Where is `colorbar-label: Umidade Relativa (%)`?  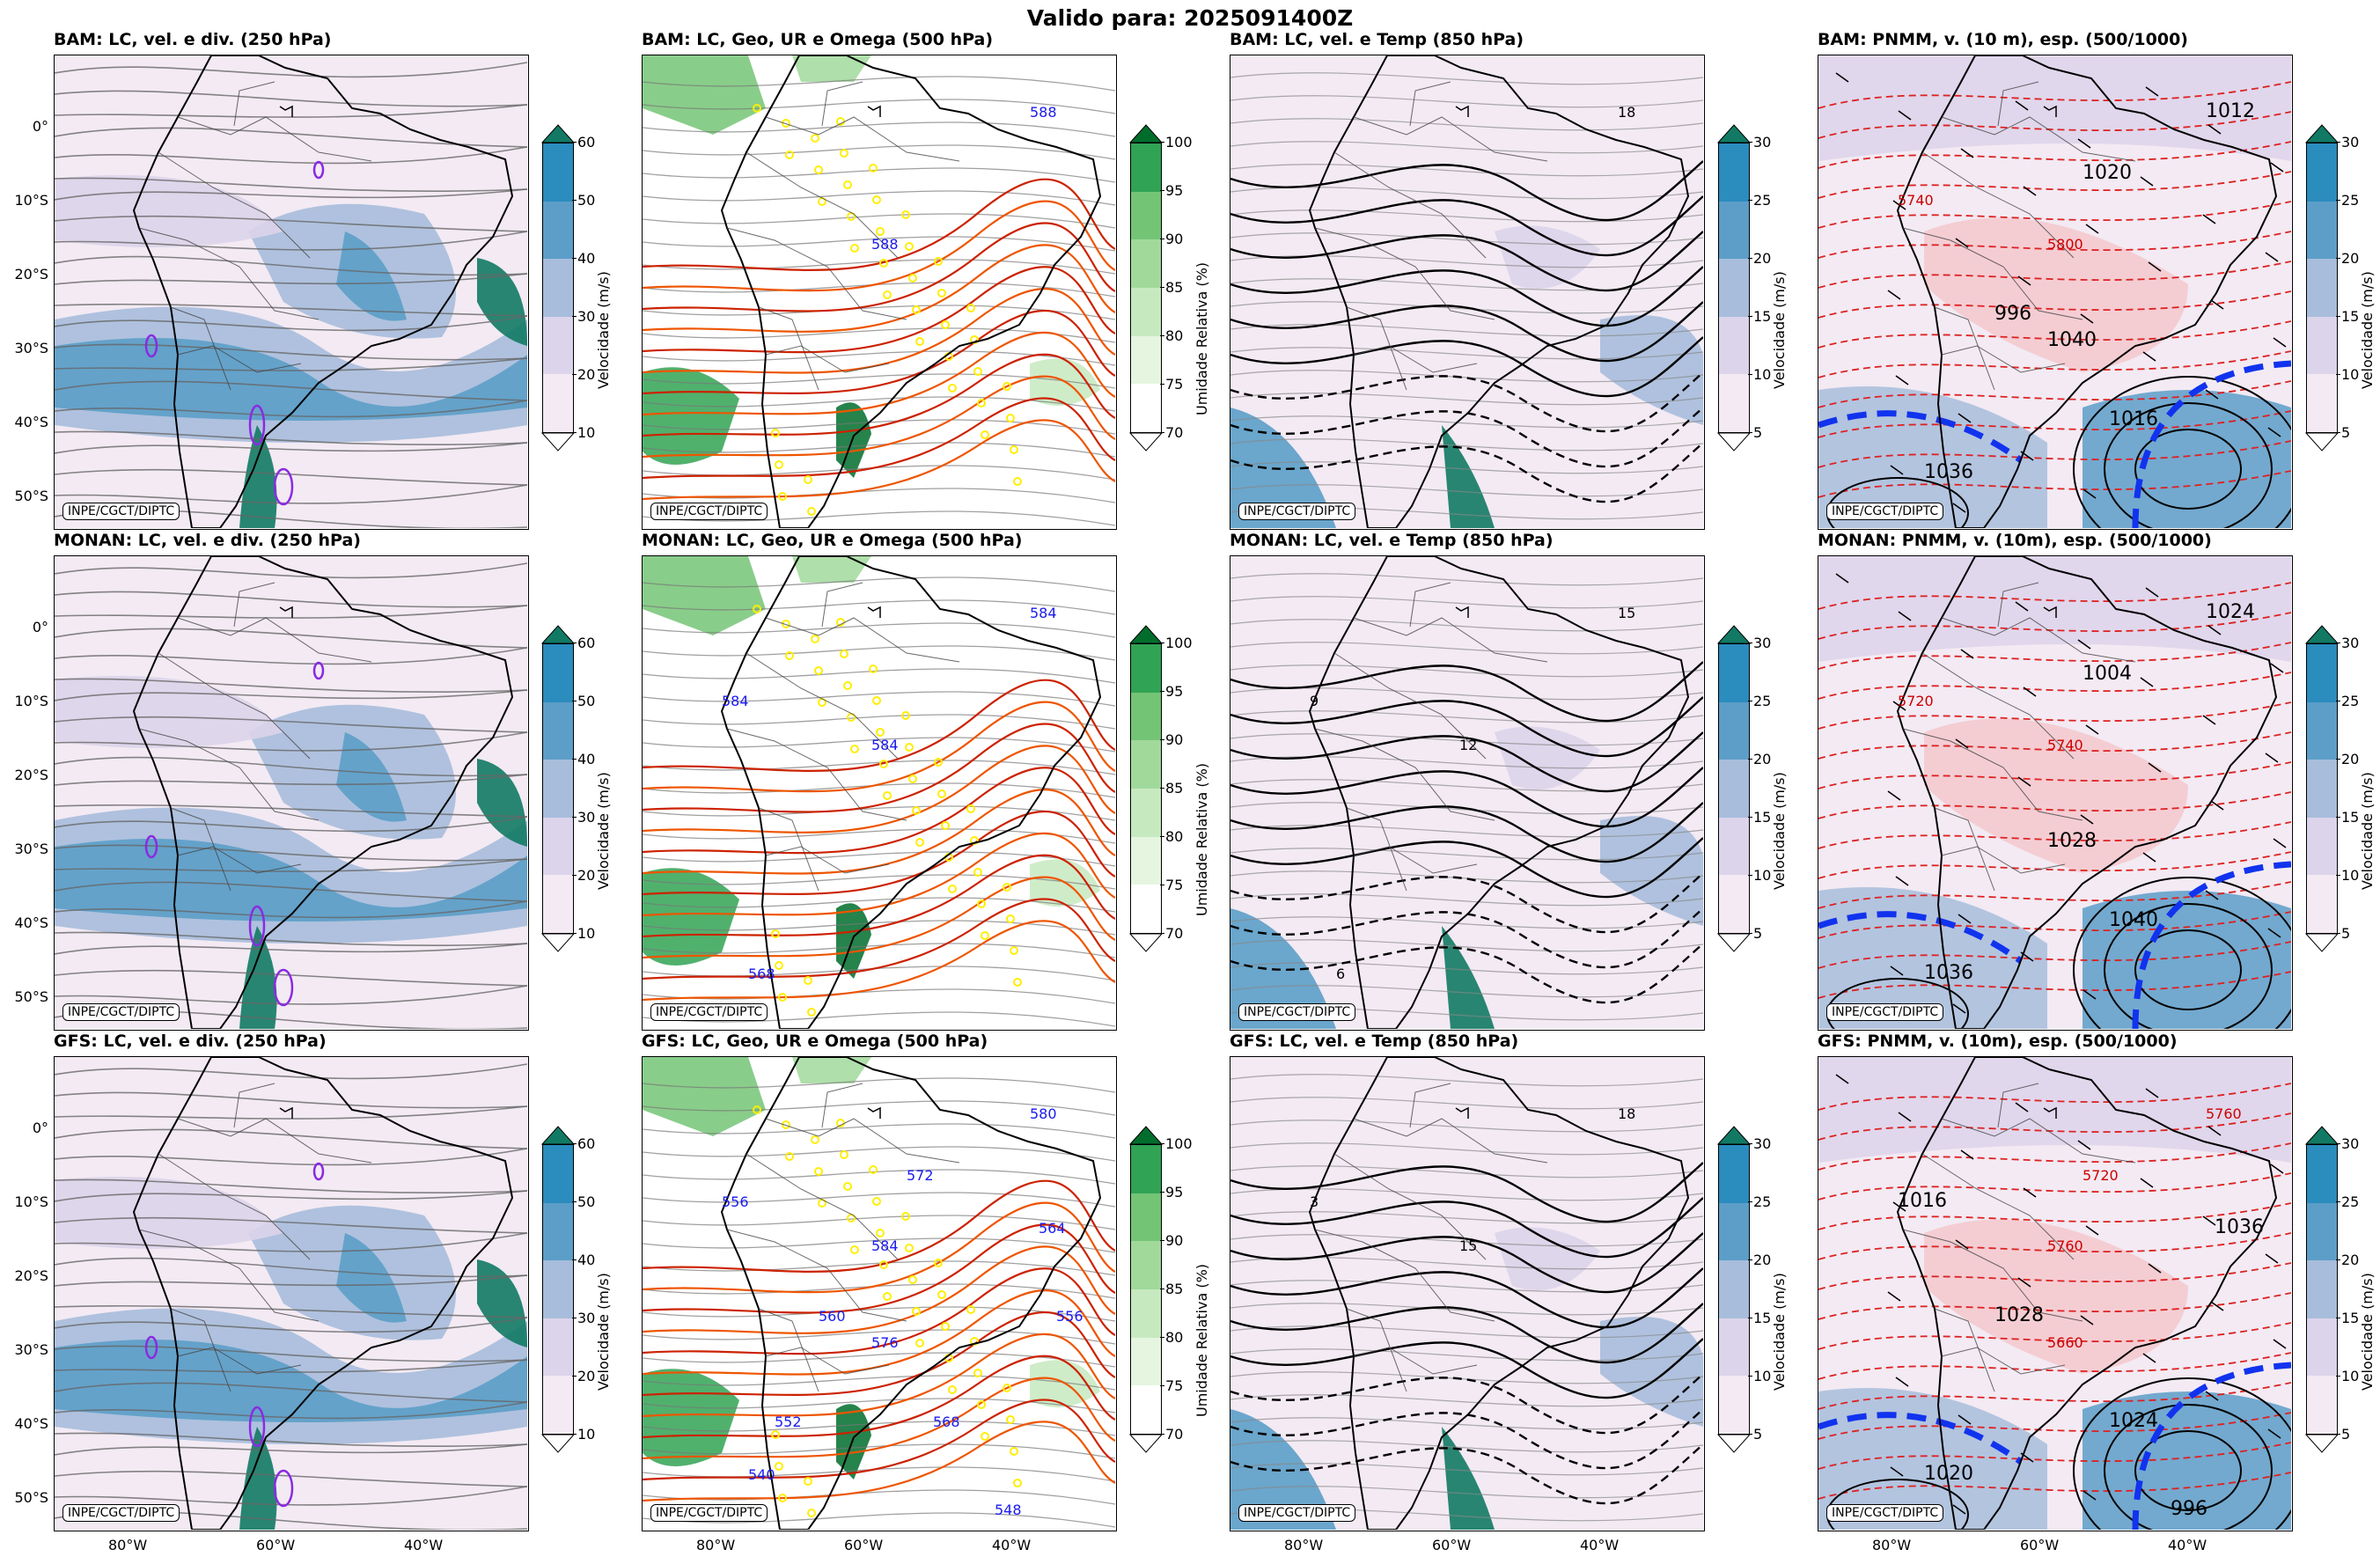
colorbar-label: Umidade Relativa (%) is located at coordinates (1202, 839).